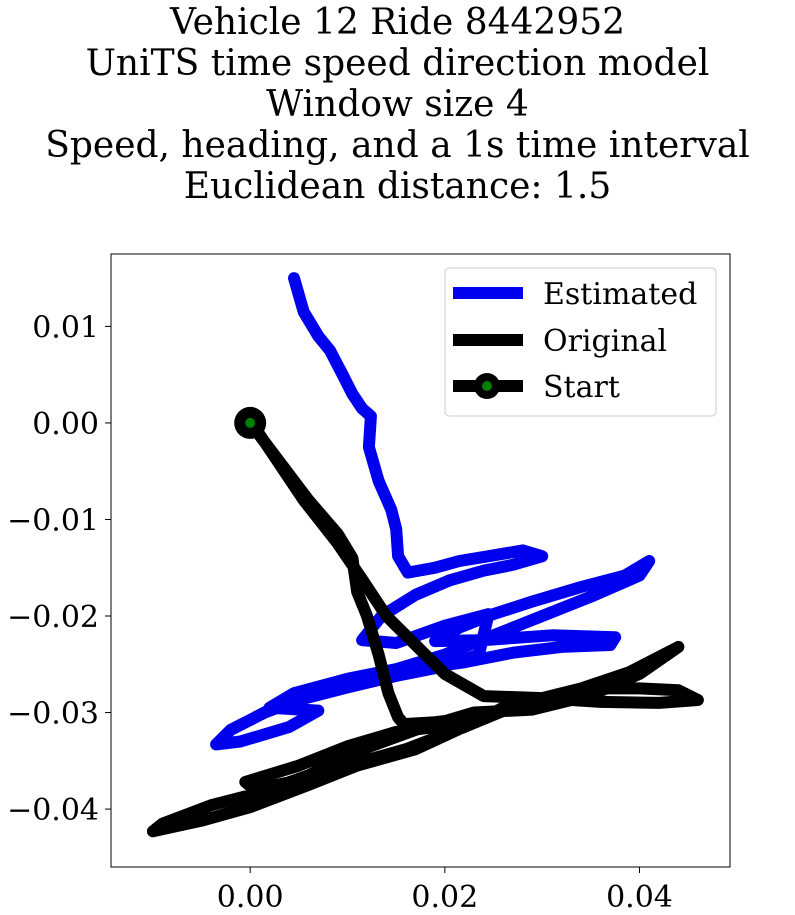 This screenshot has height=915, width=795. What do you see at coordinates (65, 327) in the screenshot?
I see `y-tick-label: 0.01` at bounding box center [65, 327].